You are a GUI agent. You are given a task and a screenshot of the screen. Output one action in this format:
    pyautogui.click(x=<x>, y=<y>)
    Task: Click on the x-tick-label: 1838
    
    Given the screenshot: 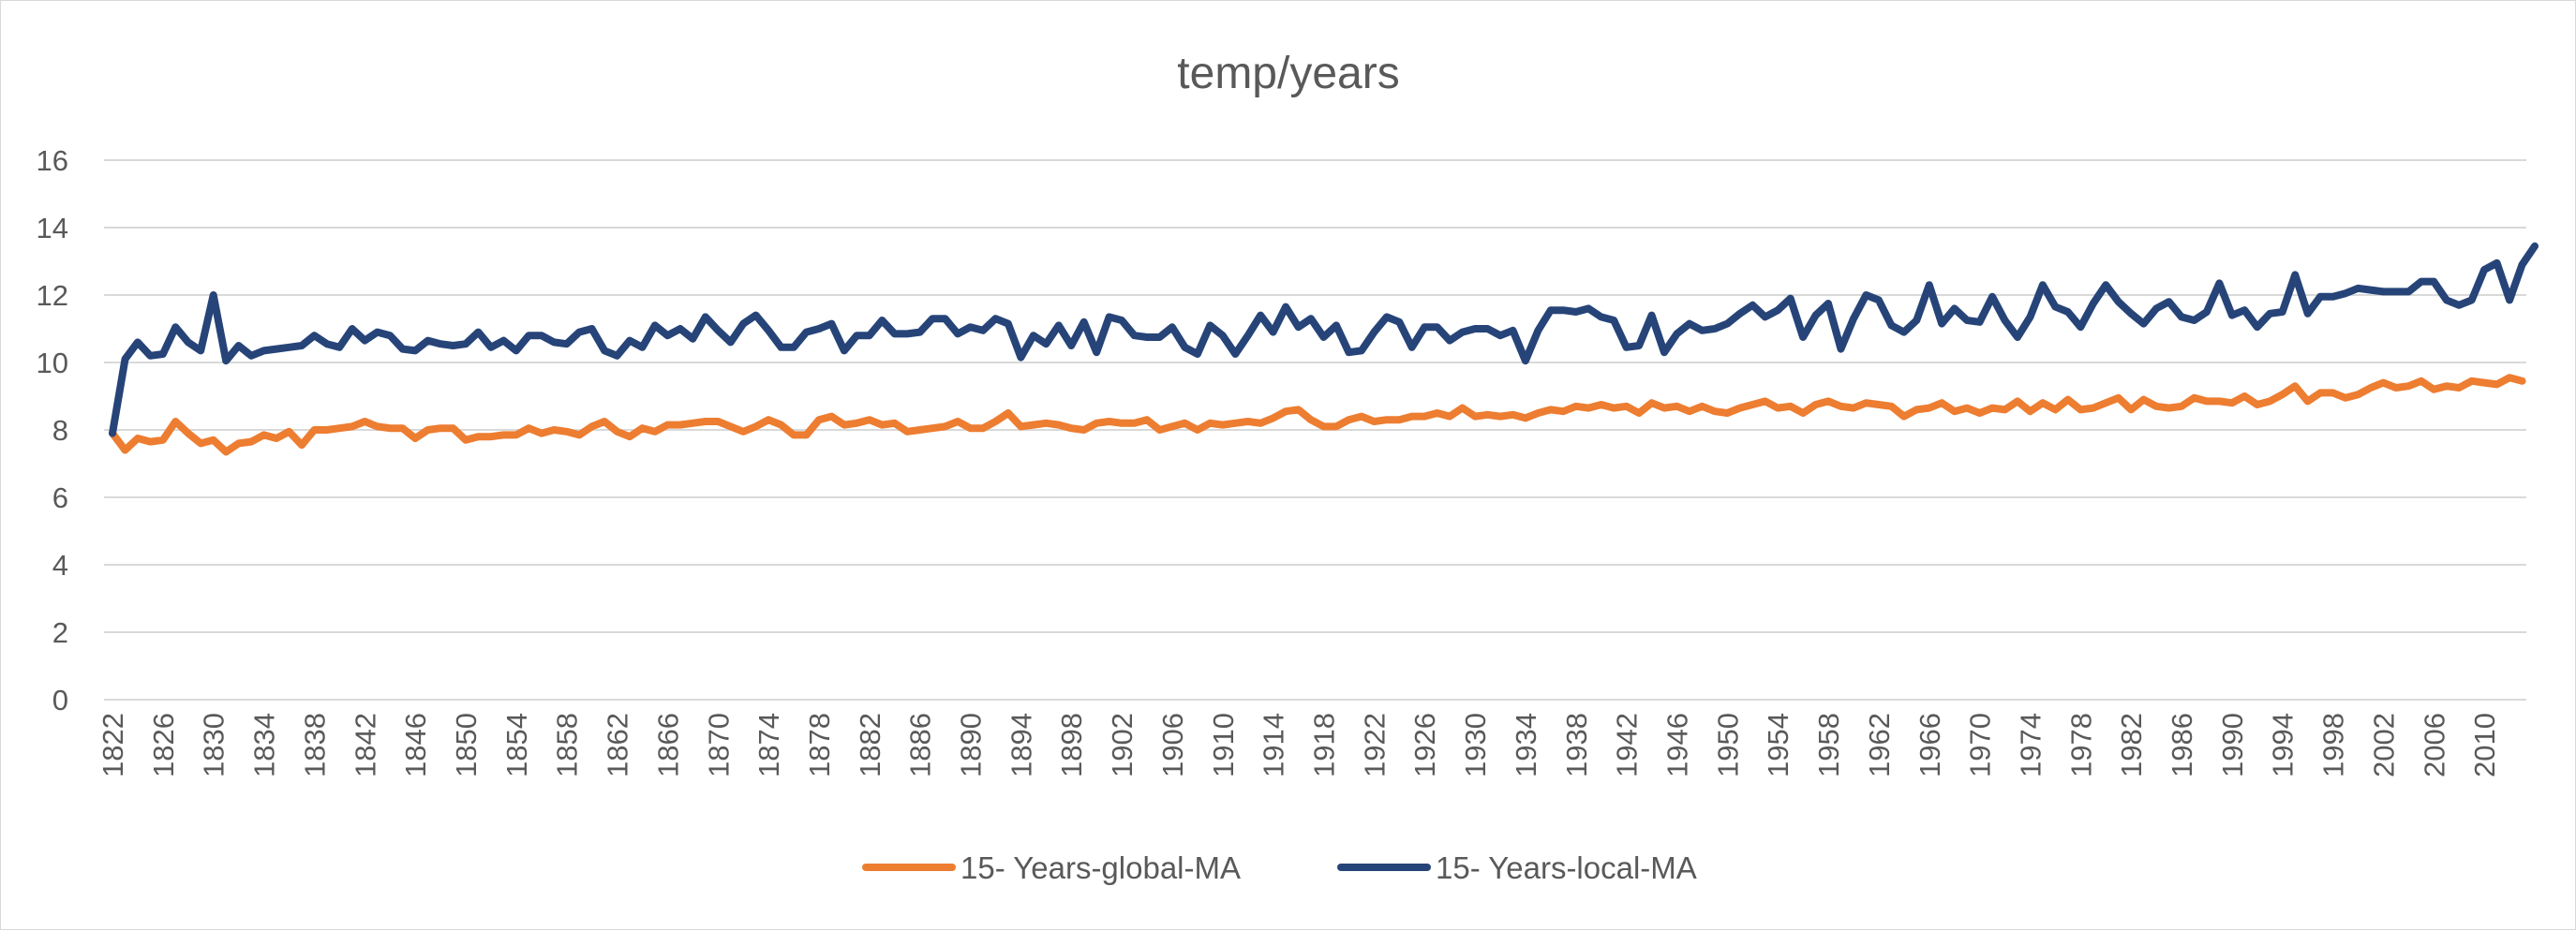 What is the action you would take?
    pyautogui.click(x=314, y=745)
    